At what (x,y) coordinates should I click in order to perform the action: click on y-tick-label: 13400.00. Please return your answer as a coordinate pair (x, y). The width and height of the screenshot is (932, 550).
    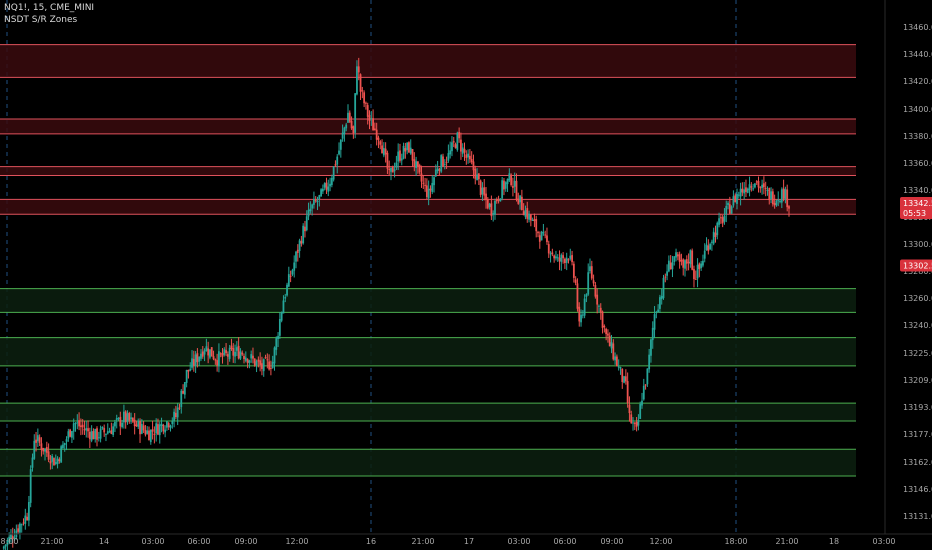
    Looking at the image, I should click on (917, 109).